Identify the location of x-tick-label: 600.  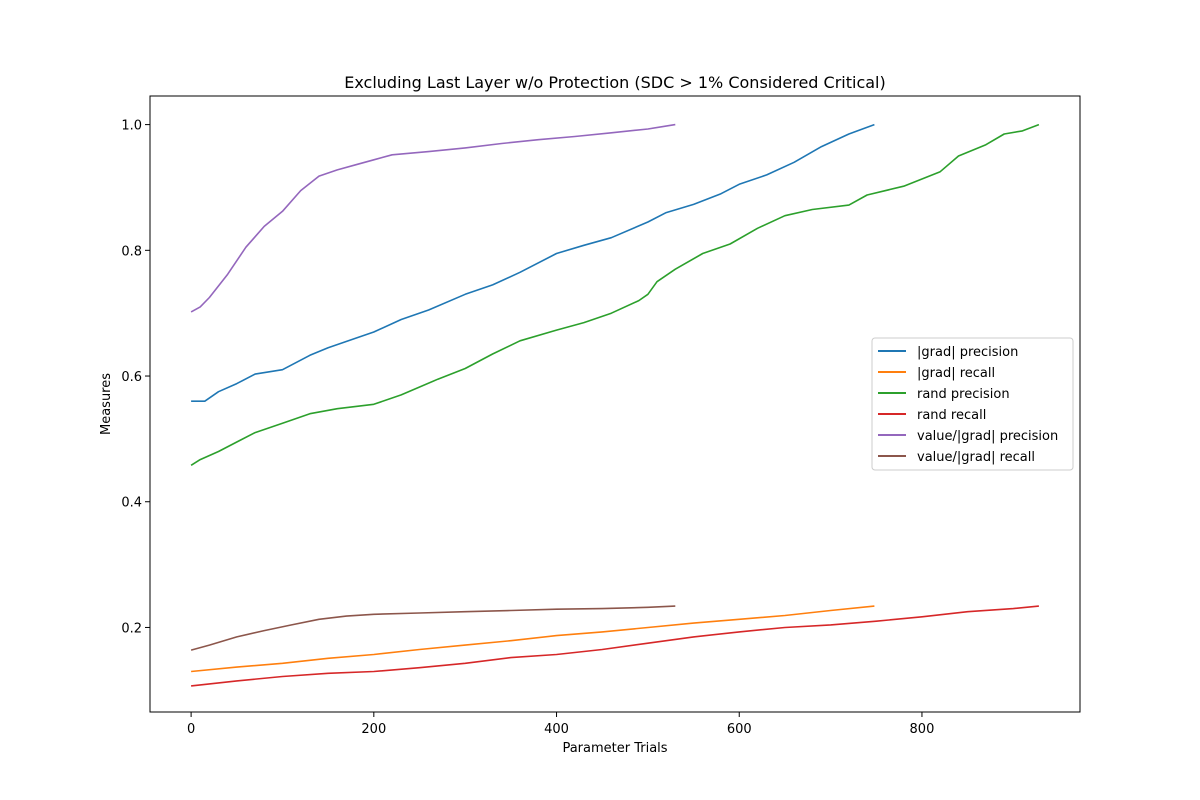
(739, 729).